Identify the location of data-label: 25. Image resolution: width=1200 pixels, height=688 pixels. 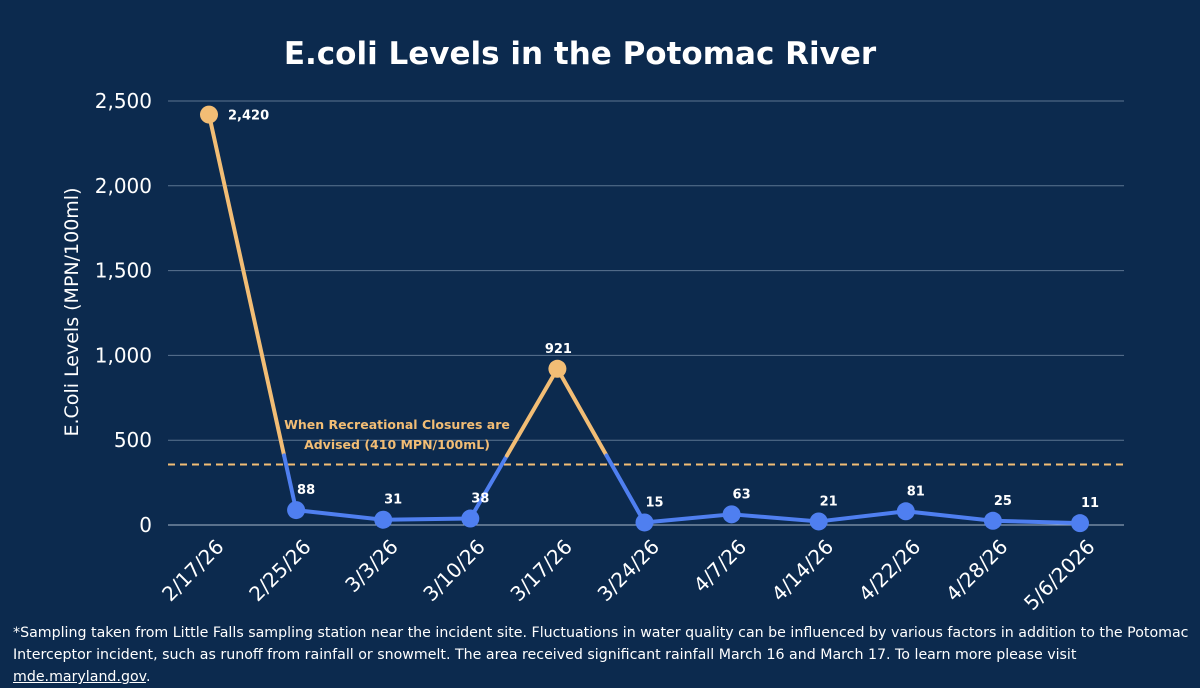
(1003, 501).